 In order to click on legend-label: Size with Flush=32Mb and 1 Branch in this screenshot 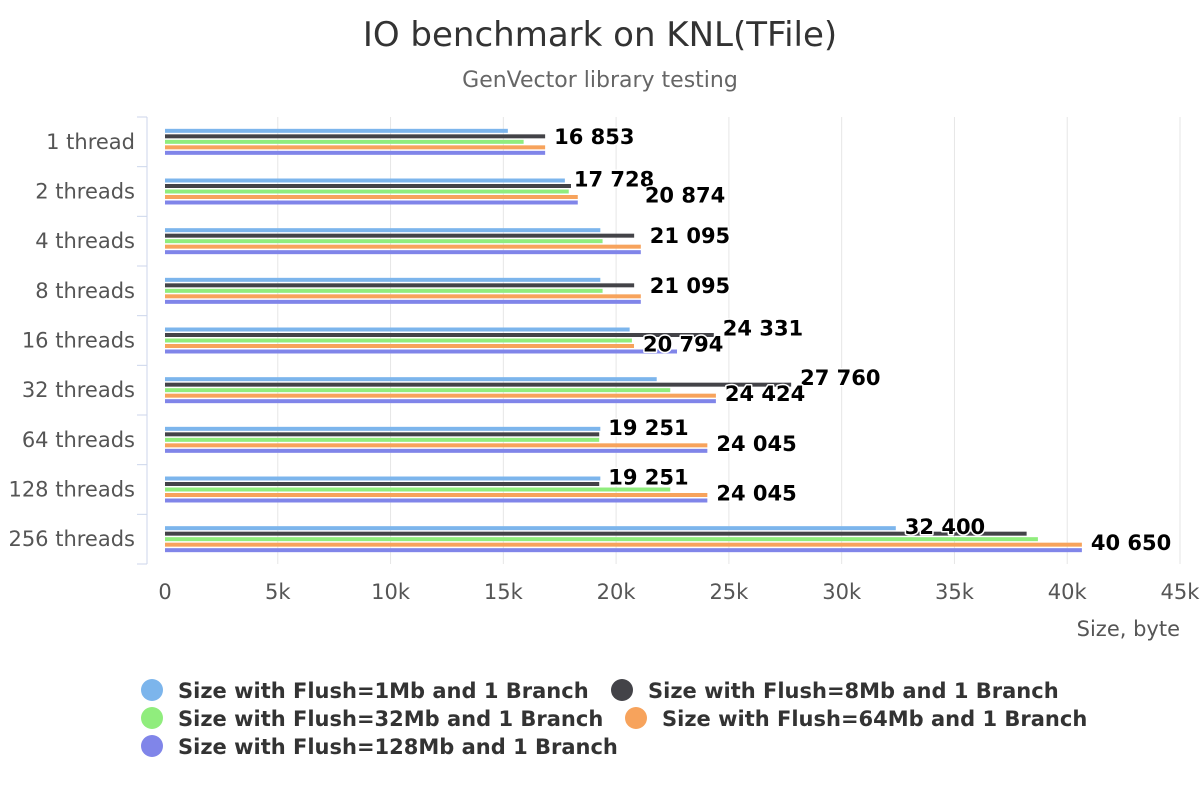, I will do `click(390, 719)`.